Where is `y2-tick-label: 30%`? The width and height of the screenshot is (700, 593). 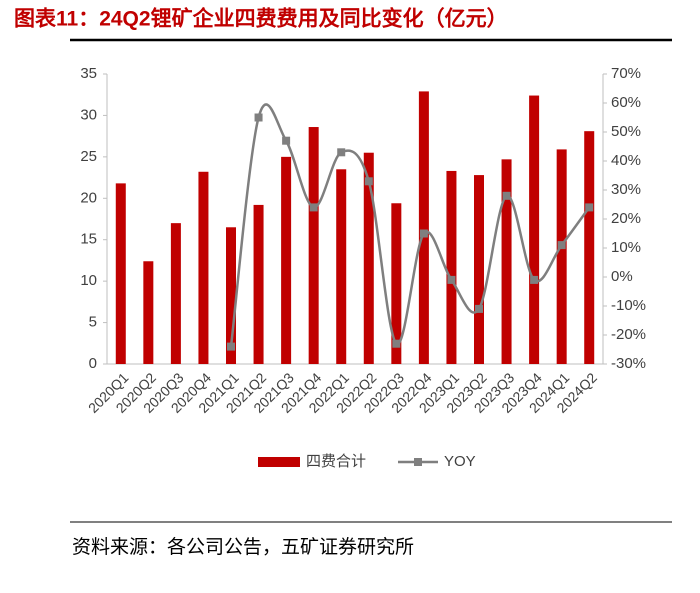
y2-tick-label: 30% is located at coordinates (626, 189).